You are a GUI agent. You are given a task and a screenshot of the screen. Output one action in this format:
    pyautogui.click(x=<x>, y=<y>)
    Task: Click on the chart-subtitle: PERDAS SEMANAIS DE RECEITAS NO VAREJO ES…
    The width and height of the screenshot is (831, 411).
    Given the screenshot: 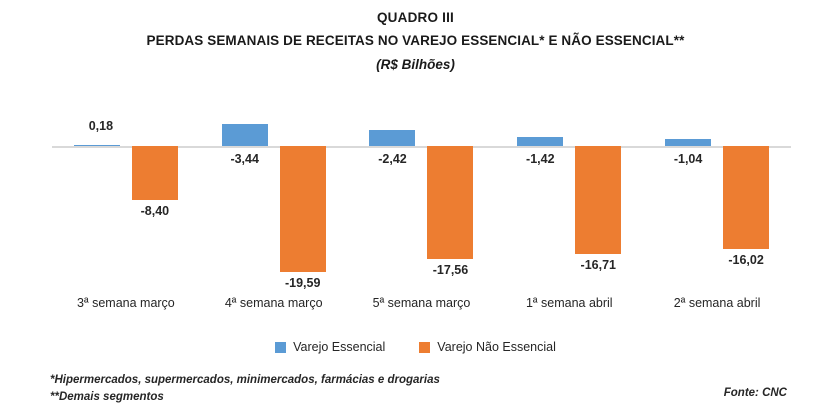 What is the action you would take?
    pyautogui.click(x=415, y=40)
    